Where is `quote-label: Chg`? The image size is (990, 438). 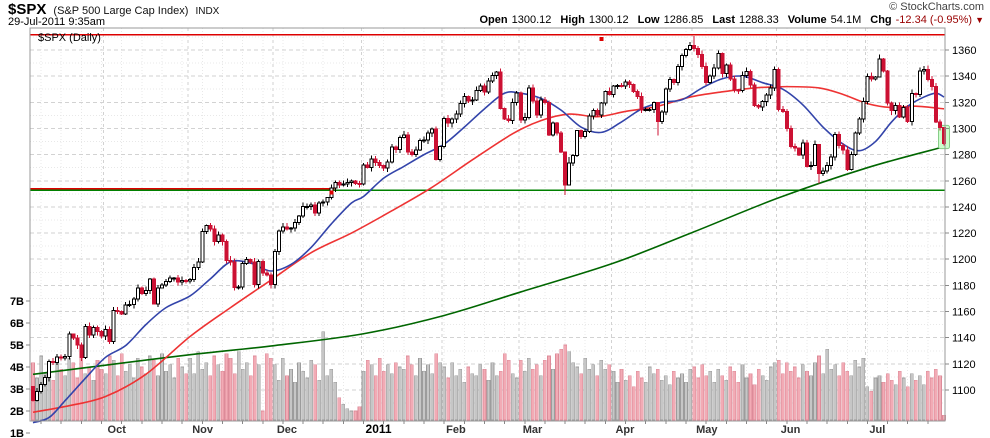 quote-label: Chg is located at coordinates (881, 20).